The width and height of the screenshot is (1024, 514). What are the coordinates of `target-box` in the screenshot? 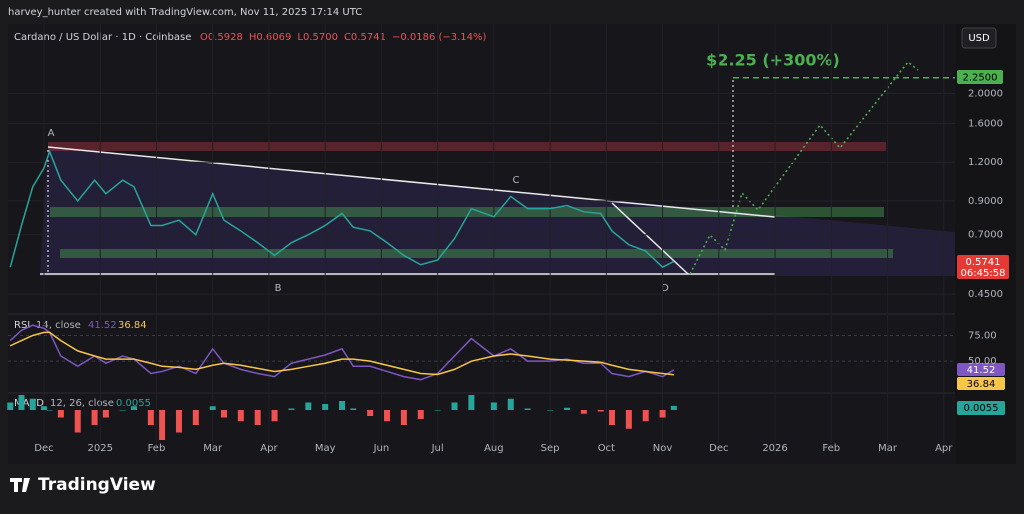 It's located at (980, 77).